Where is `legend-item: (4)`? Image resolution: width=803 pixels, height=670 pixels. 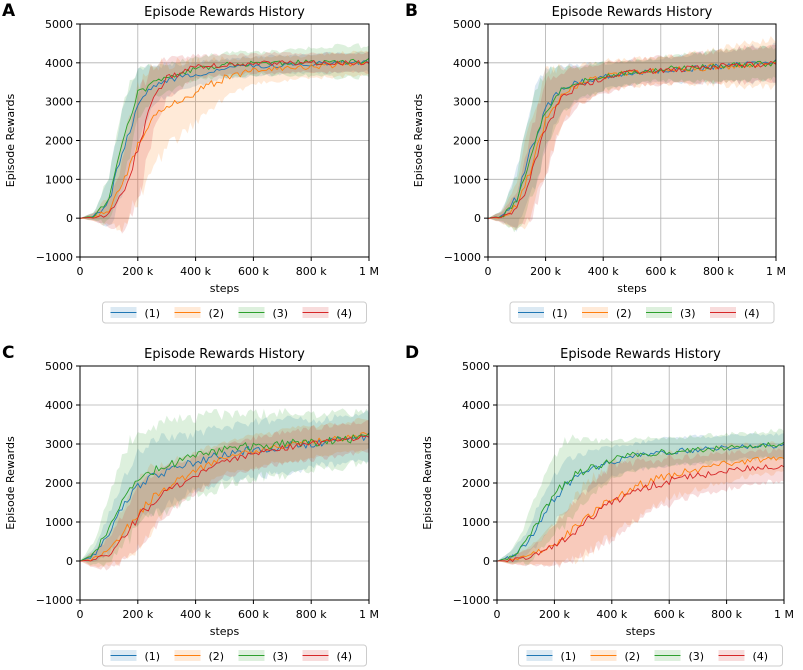
legend-item: (4) is located at coordinates (327, 313).